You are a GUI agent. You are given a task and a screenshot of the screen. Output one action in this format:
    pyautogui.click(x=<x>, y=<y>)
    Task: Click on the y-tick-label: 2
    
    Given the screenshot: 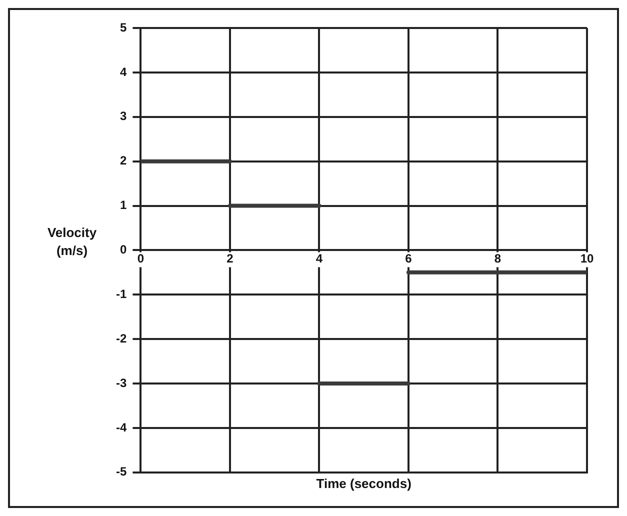 What is the action you would take?
    pyautogui.click(x=123, y=161)
    